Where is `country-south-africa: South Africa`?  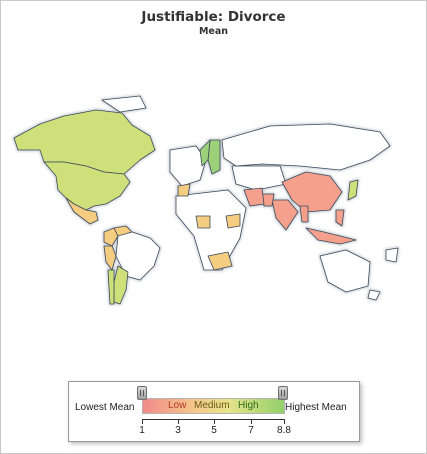
country-south-africa: South Africa is located at coordinates (220, 261).